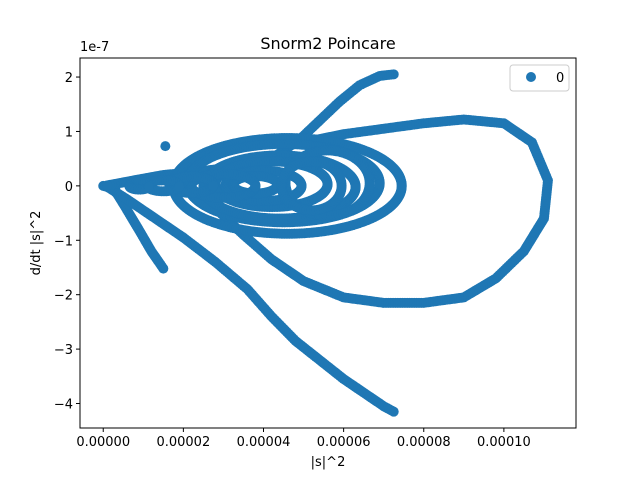 Image resolution: width=640 pixels, height=480 pixels. I want to click on x-tick-label: 0.00010, so click(504, 442).